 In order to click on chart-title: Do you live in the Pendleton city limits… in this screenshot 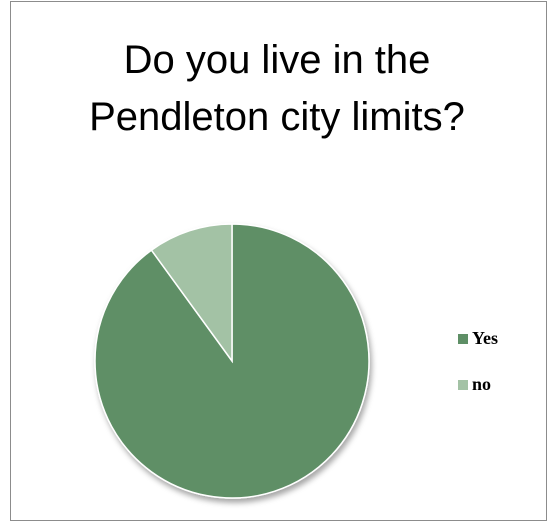, I will do `click(277, 88)`.